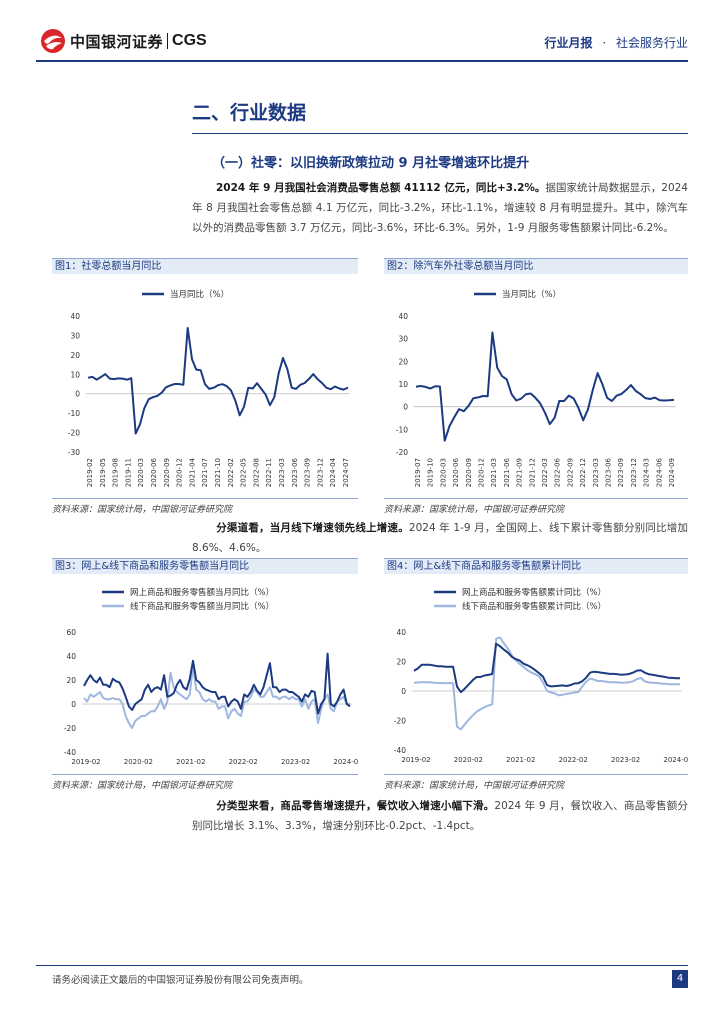  What do you see at coordinates (621, 472) in the screenshot?
I see `x-tick-label: 2023-09` at bounding box center [621, 472].